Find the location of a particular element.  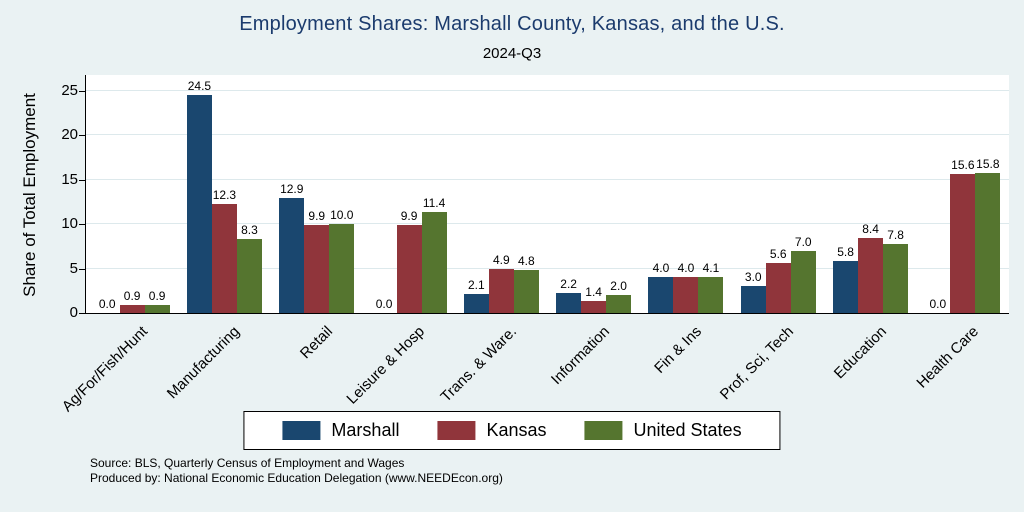

bar-value-label: 7.0 is located at coordinates (803, 242).